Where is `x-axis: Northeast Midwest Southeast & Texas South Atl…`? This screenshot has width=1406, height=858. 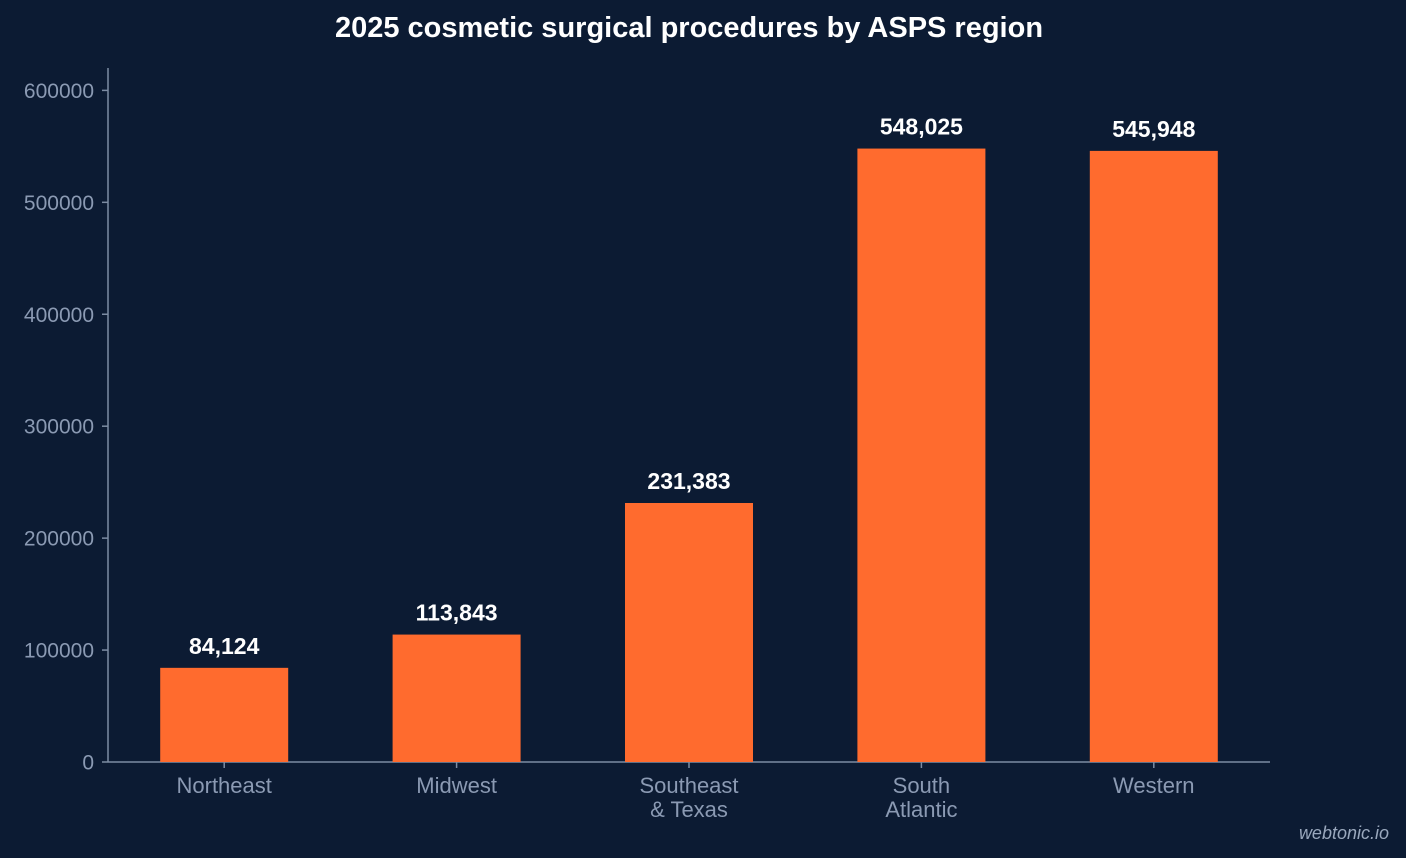 x-axis: Northeast Midwest Southeast & Texas South Atl… is located at coordinates (689, 791).